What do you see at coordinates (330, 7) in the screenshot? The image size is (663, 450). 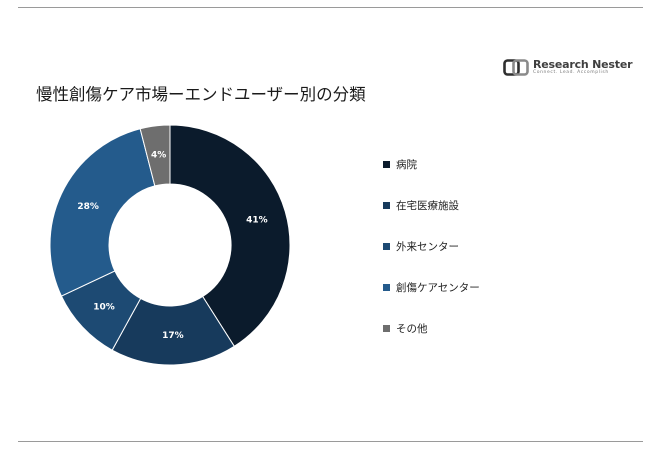 I see `top-divider` at bounding box center [330, 7].